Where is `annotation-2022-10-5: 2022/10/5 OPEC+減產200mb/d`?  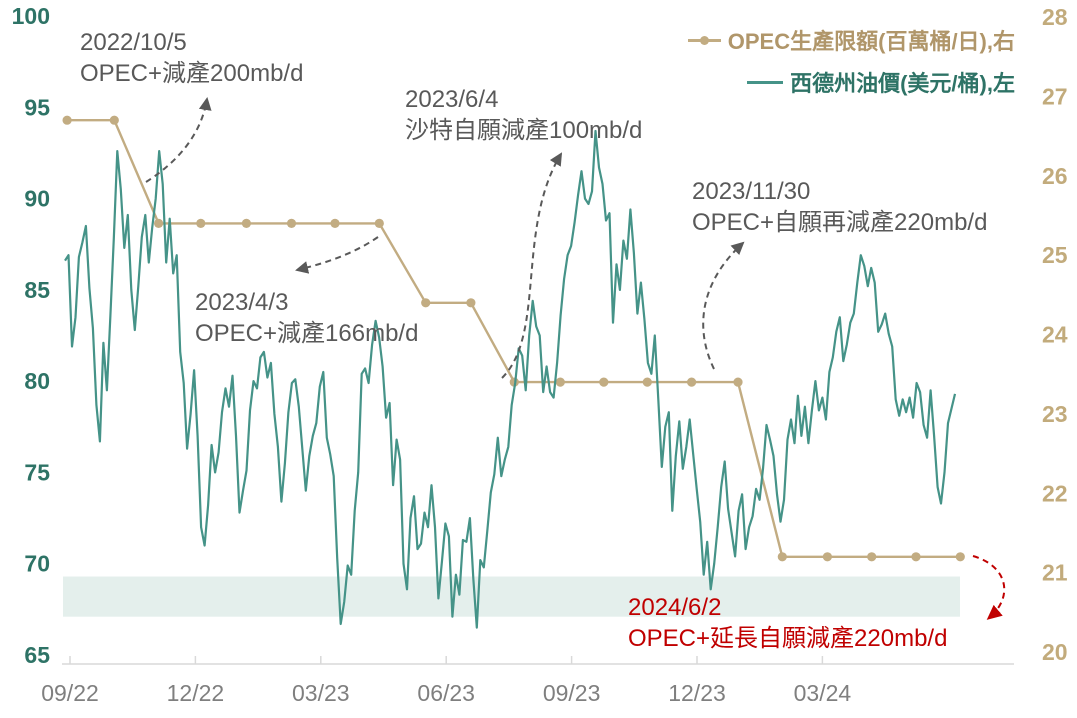 annotation-2022-10-5: 2022/10/5 OPEC+減產200mb/d is located at coordinates (191, 58).